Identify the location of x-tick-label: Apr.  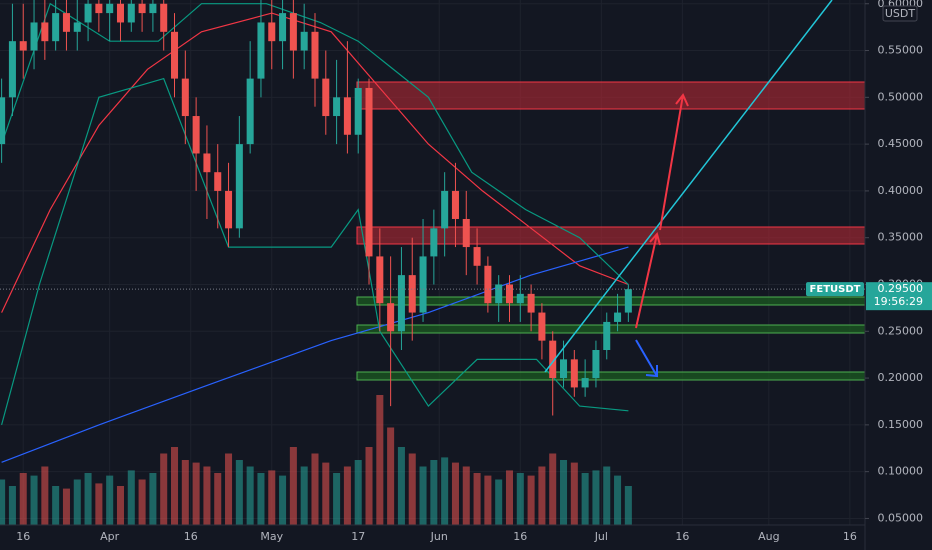
(110, 536).